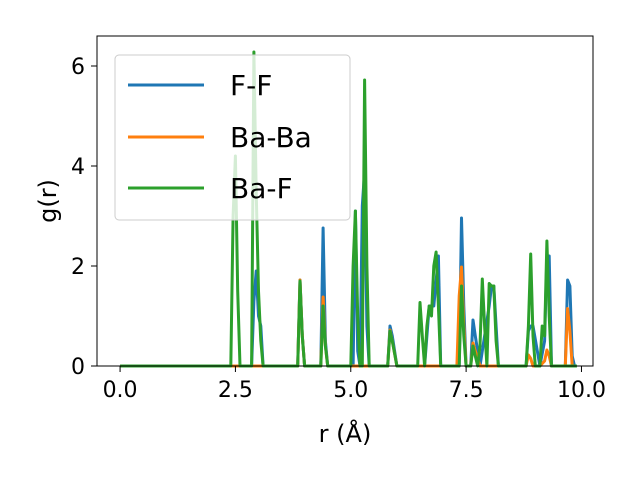 This screenshot has width=640, height=480. Describe the element at coordinates (84, 217) in the screenshot. I see `y-axis: 0 2 4 6` at that location.